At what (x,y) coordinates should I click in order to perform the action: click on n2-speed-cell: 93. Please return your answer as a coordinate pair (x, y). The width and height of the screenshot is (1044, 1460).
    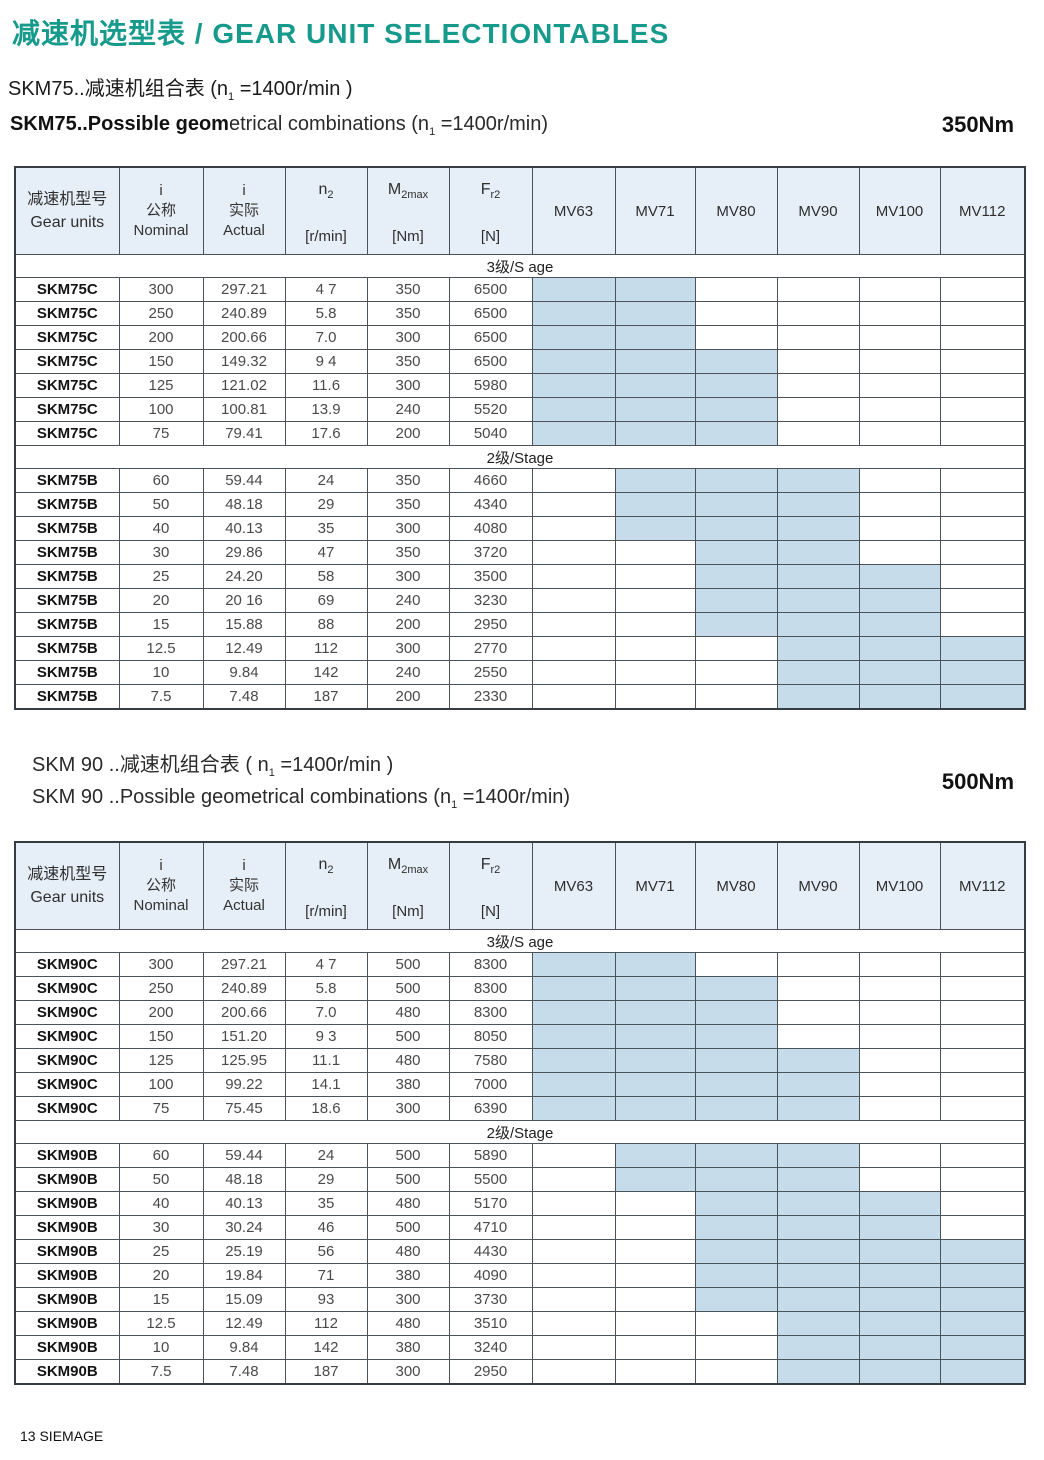
    Looking at the image, I should click on (326, 1299).